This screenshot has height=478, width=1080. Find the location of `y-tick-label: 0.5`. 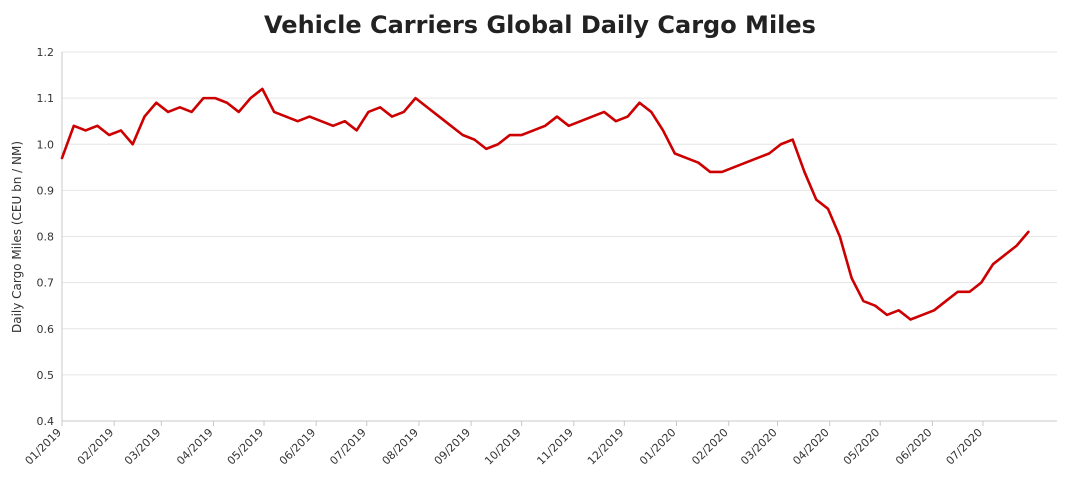

y-tick-label: 0.5 is located at coordinates (46, 375).